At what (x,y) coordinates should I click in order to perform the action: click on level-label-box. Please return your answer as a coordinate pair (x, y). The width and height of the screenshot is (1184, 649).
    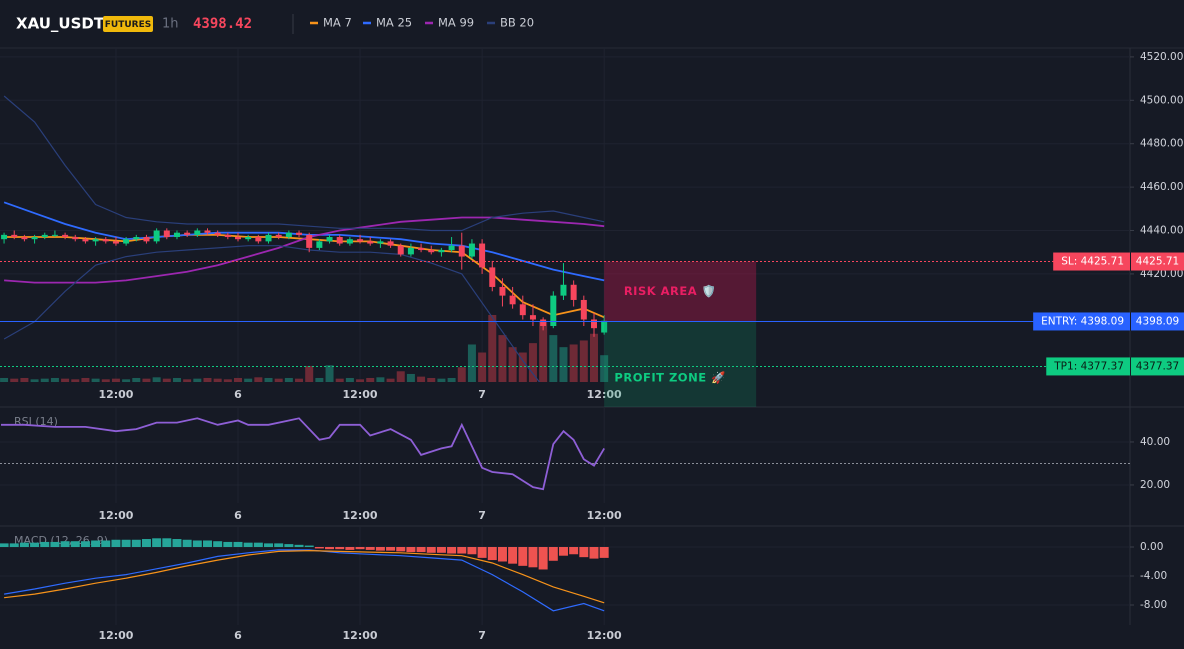
    Looking at the image, I should click on (1081, 321).